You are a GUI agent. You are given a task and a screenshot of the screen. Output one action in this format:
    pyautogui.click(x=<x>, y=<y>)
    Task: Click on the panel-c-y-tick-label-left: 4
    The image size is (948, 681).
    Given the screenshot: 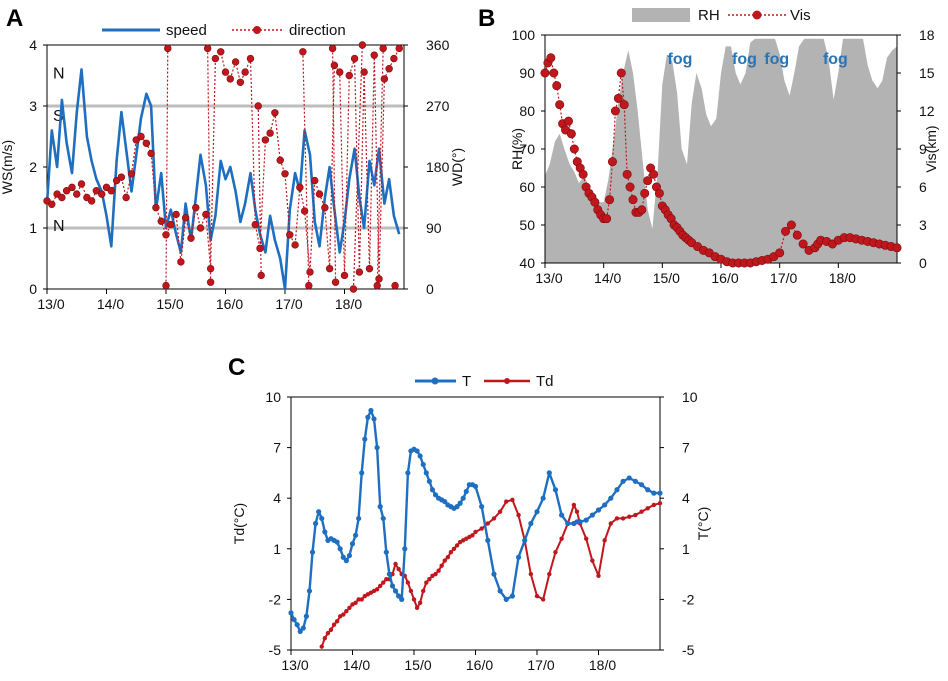 What is the action you would take?
    pyautogui.click(x=277, y=498)
    